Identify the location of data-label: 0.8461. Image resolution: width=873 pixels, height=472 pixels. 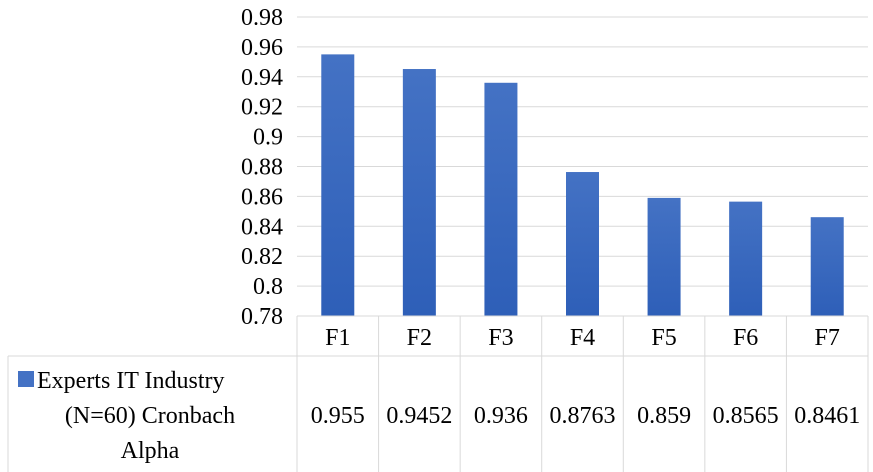
(827, 416).